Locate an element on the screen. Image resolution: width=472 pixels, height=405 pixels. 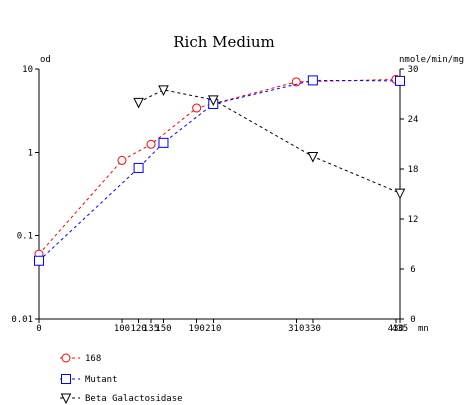
y-left-tick-label: 0.1 is located at coordinates (25, 237).